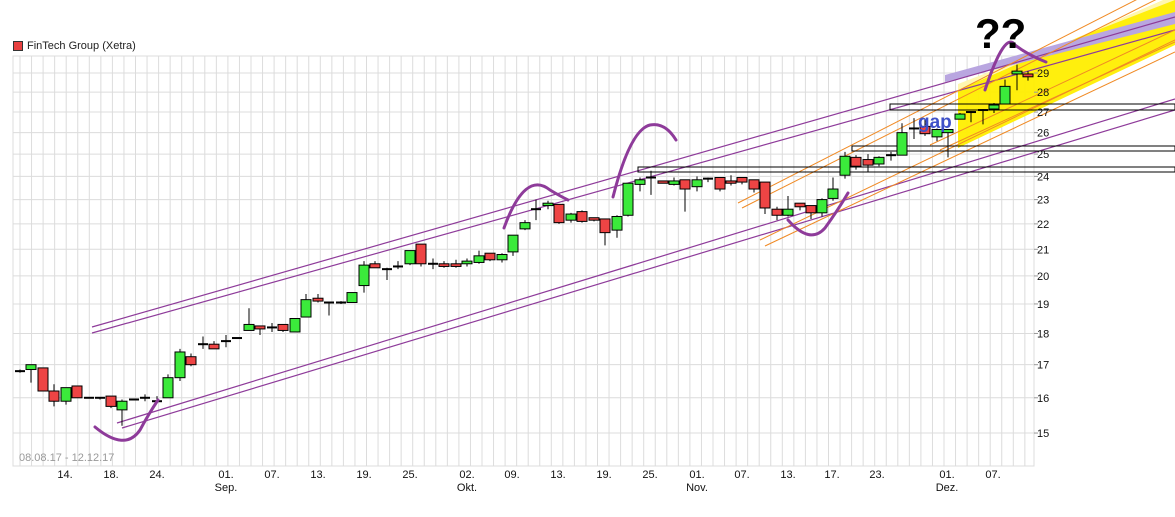 This screenshot has width=1175, height=517. What do you see at coordinates (946, 475) in the screenshot?
I see `x-tick-label: 01.` at bounding box center [946, 475].